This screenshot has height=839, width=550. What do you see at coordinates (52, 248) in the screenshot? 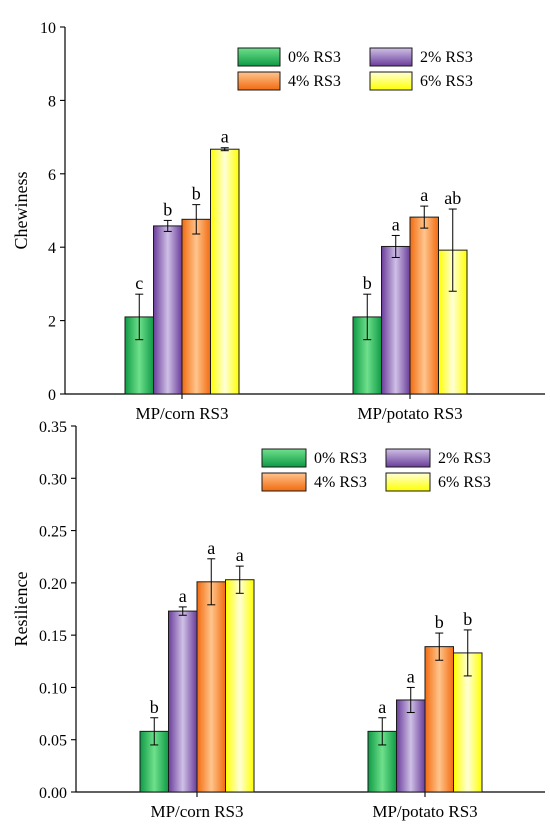
I see `y-tick-label: 4` at bounding box center [52, 248].